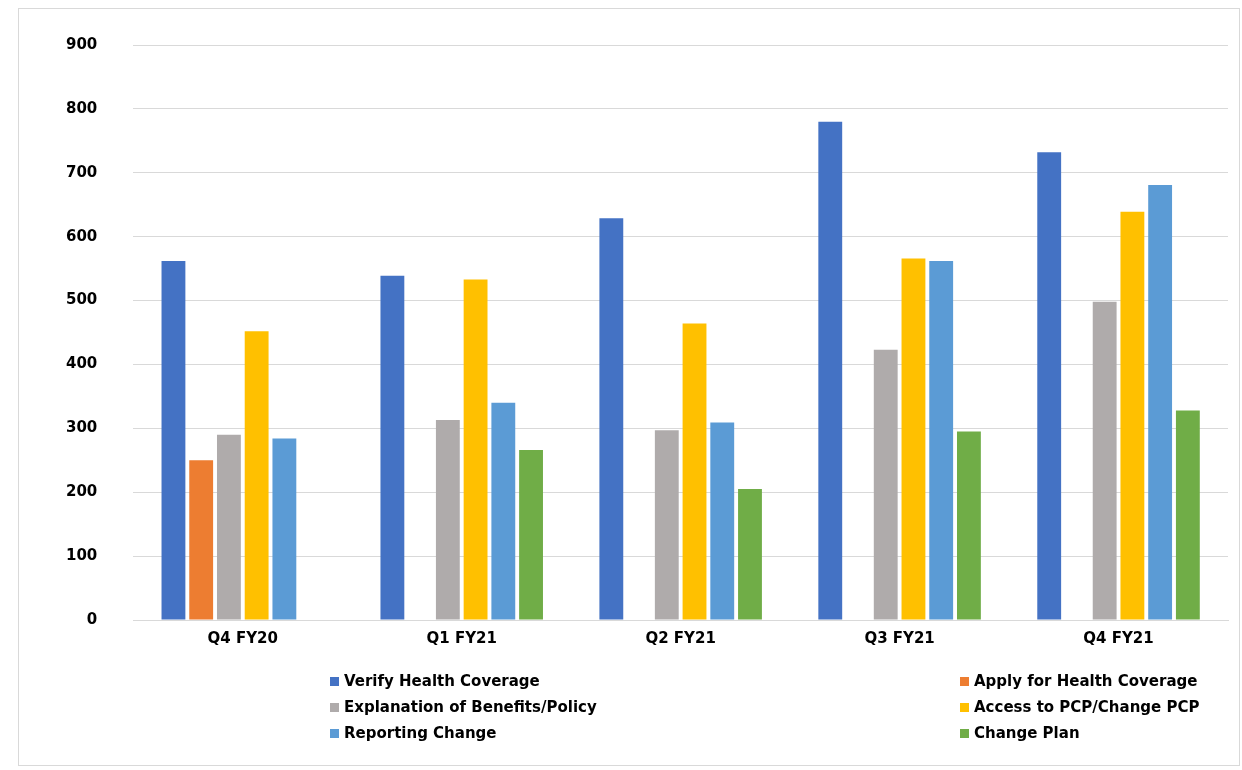 This screenshot has height=770, width=1242. Describe the element at coordinates (82, 427) in the screenshot. I see `y-tick-label: 300` at that location.